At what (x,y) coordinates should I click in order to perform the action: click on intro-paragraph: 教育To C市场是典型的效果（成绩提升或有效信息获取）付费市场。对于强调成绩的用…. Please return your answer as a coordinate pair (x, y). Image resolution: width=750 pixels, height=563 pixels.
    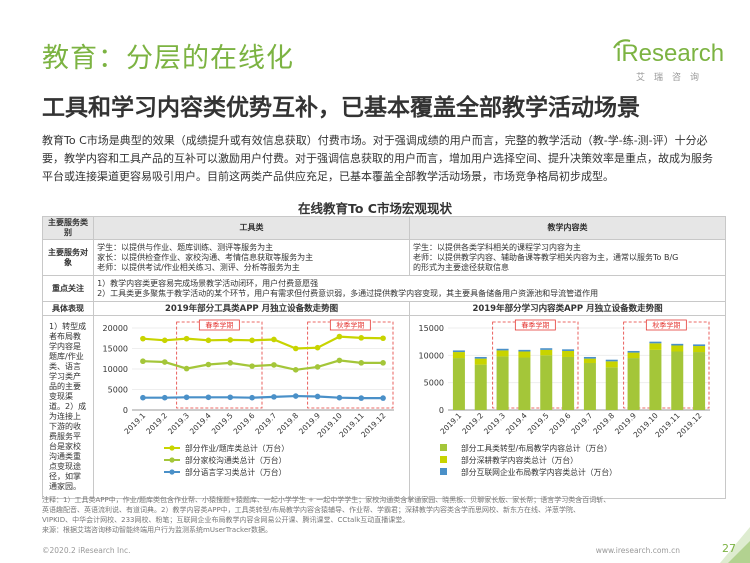
    Looking at the image, I should click on (377, 158).